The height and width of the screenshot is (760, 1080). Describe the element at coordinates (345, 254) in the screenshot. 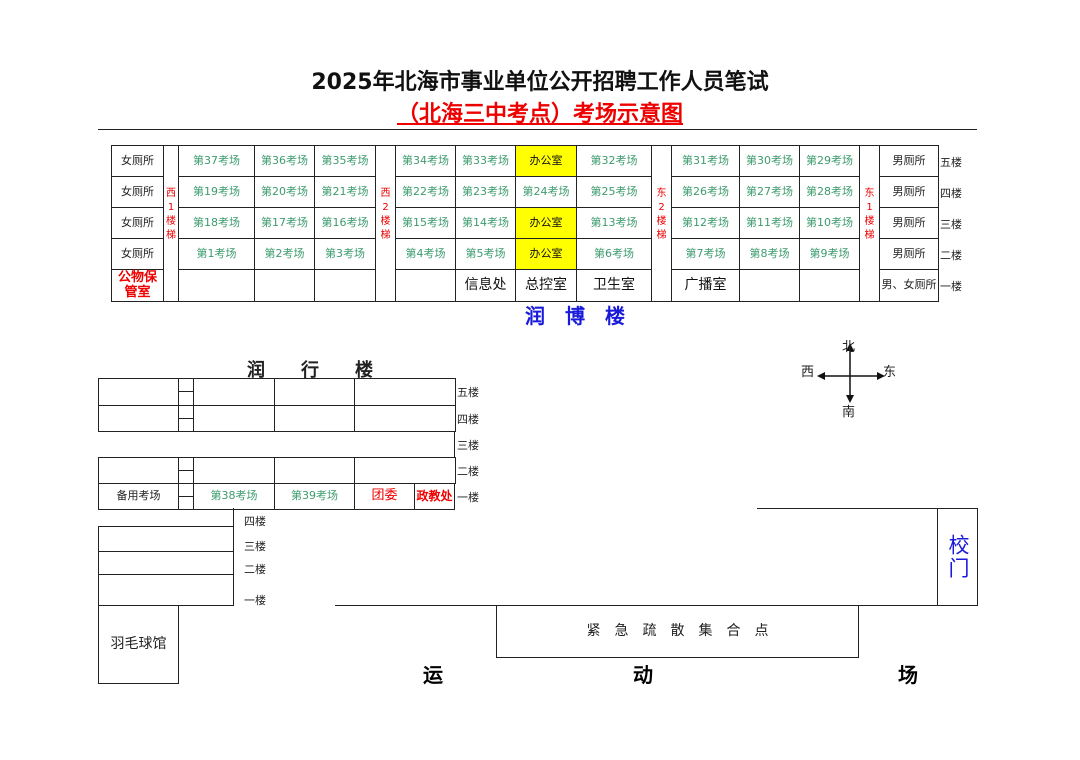

I see `exam-room: 第3考场` at that location.